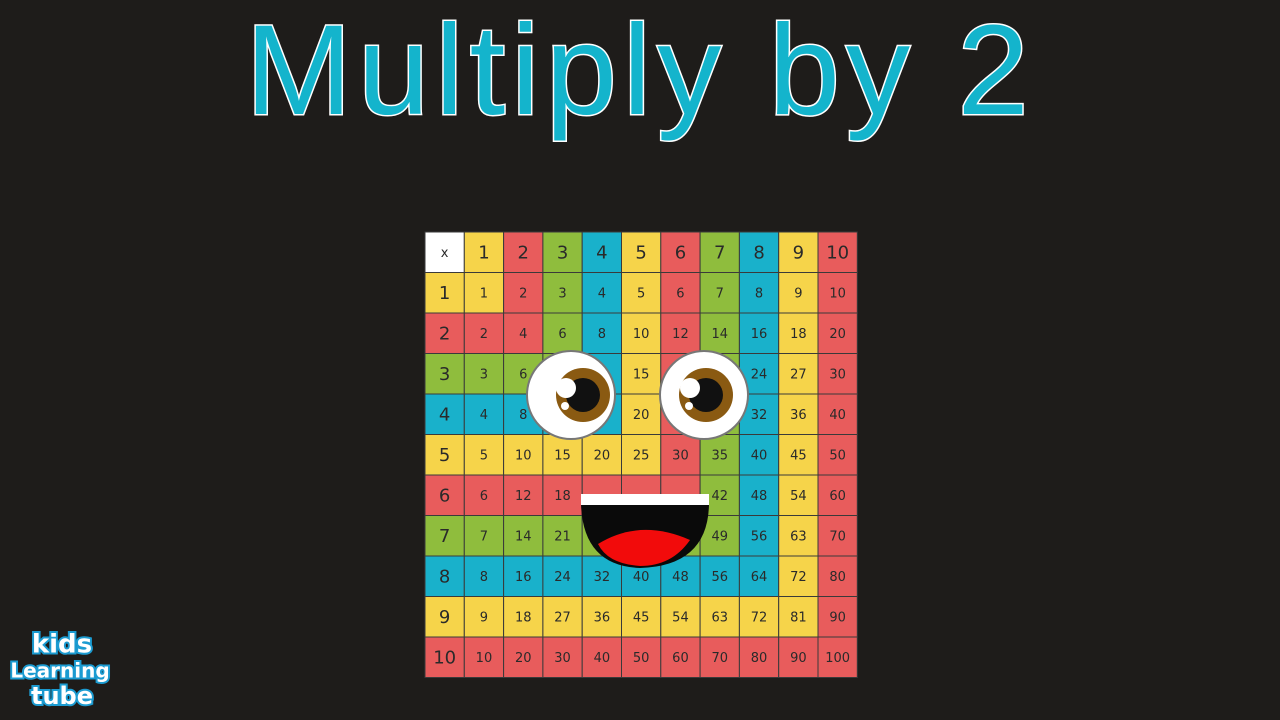 The height and width of the screenshot is (720, 1280). Describe the element at coordinates (59, 670) in the screenshot. I see `logo: kids Learning tube` at that location.